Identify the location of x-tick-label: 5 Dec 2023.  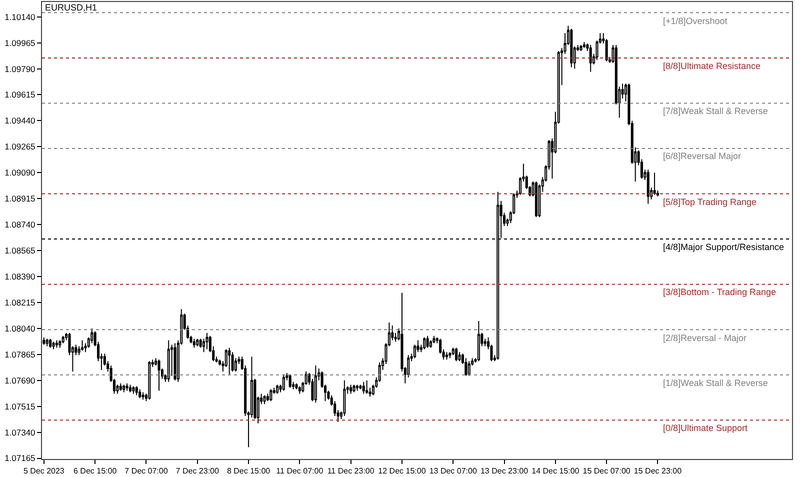
(44, 471).